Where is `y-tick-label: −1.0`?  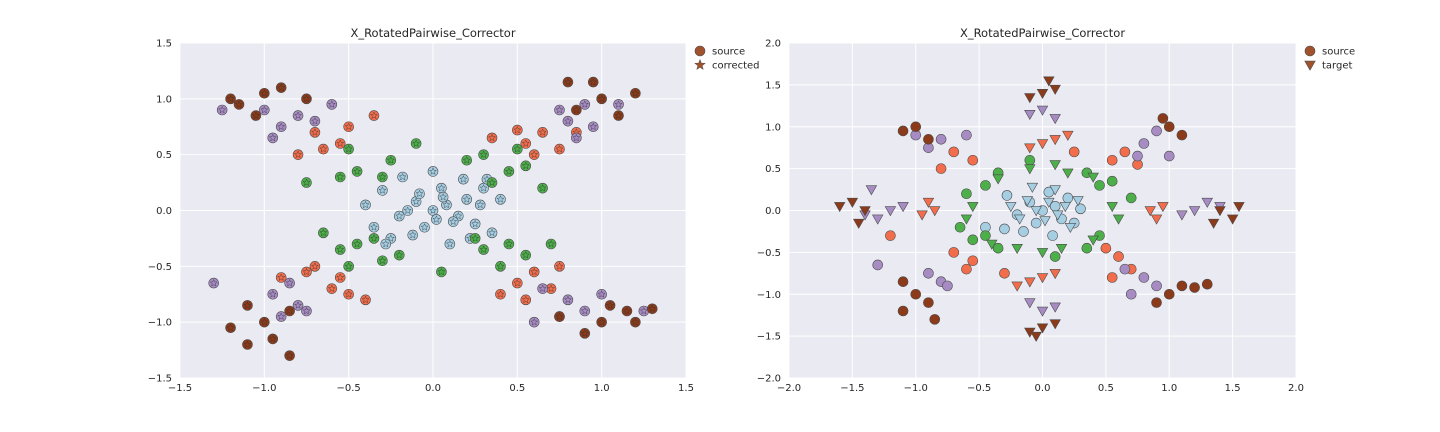
y-tick-label: −1.0 is located at coordinates (160, 323).